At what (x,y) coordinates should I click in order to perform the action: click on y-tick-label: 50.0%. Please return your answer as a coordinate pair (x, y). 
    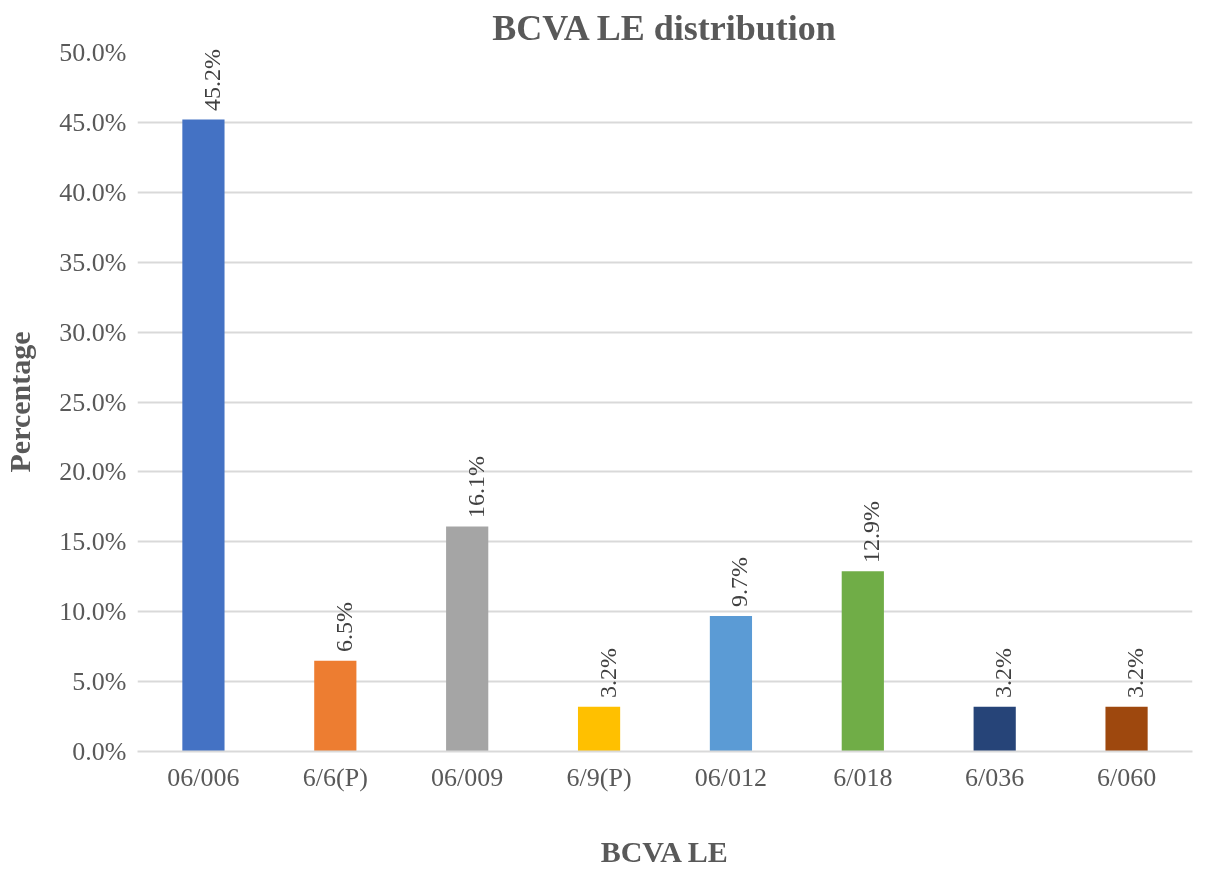
    Looking at the image, I should click on (93, 52).